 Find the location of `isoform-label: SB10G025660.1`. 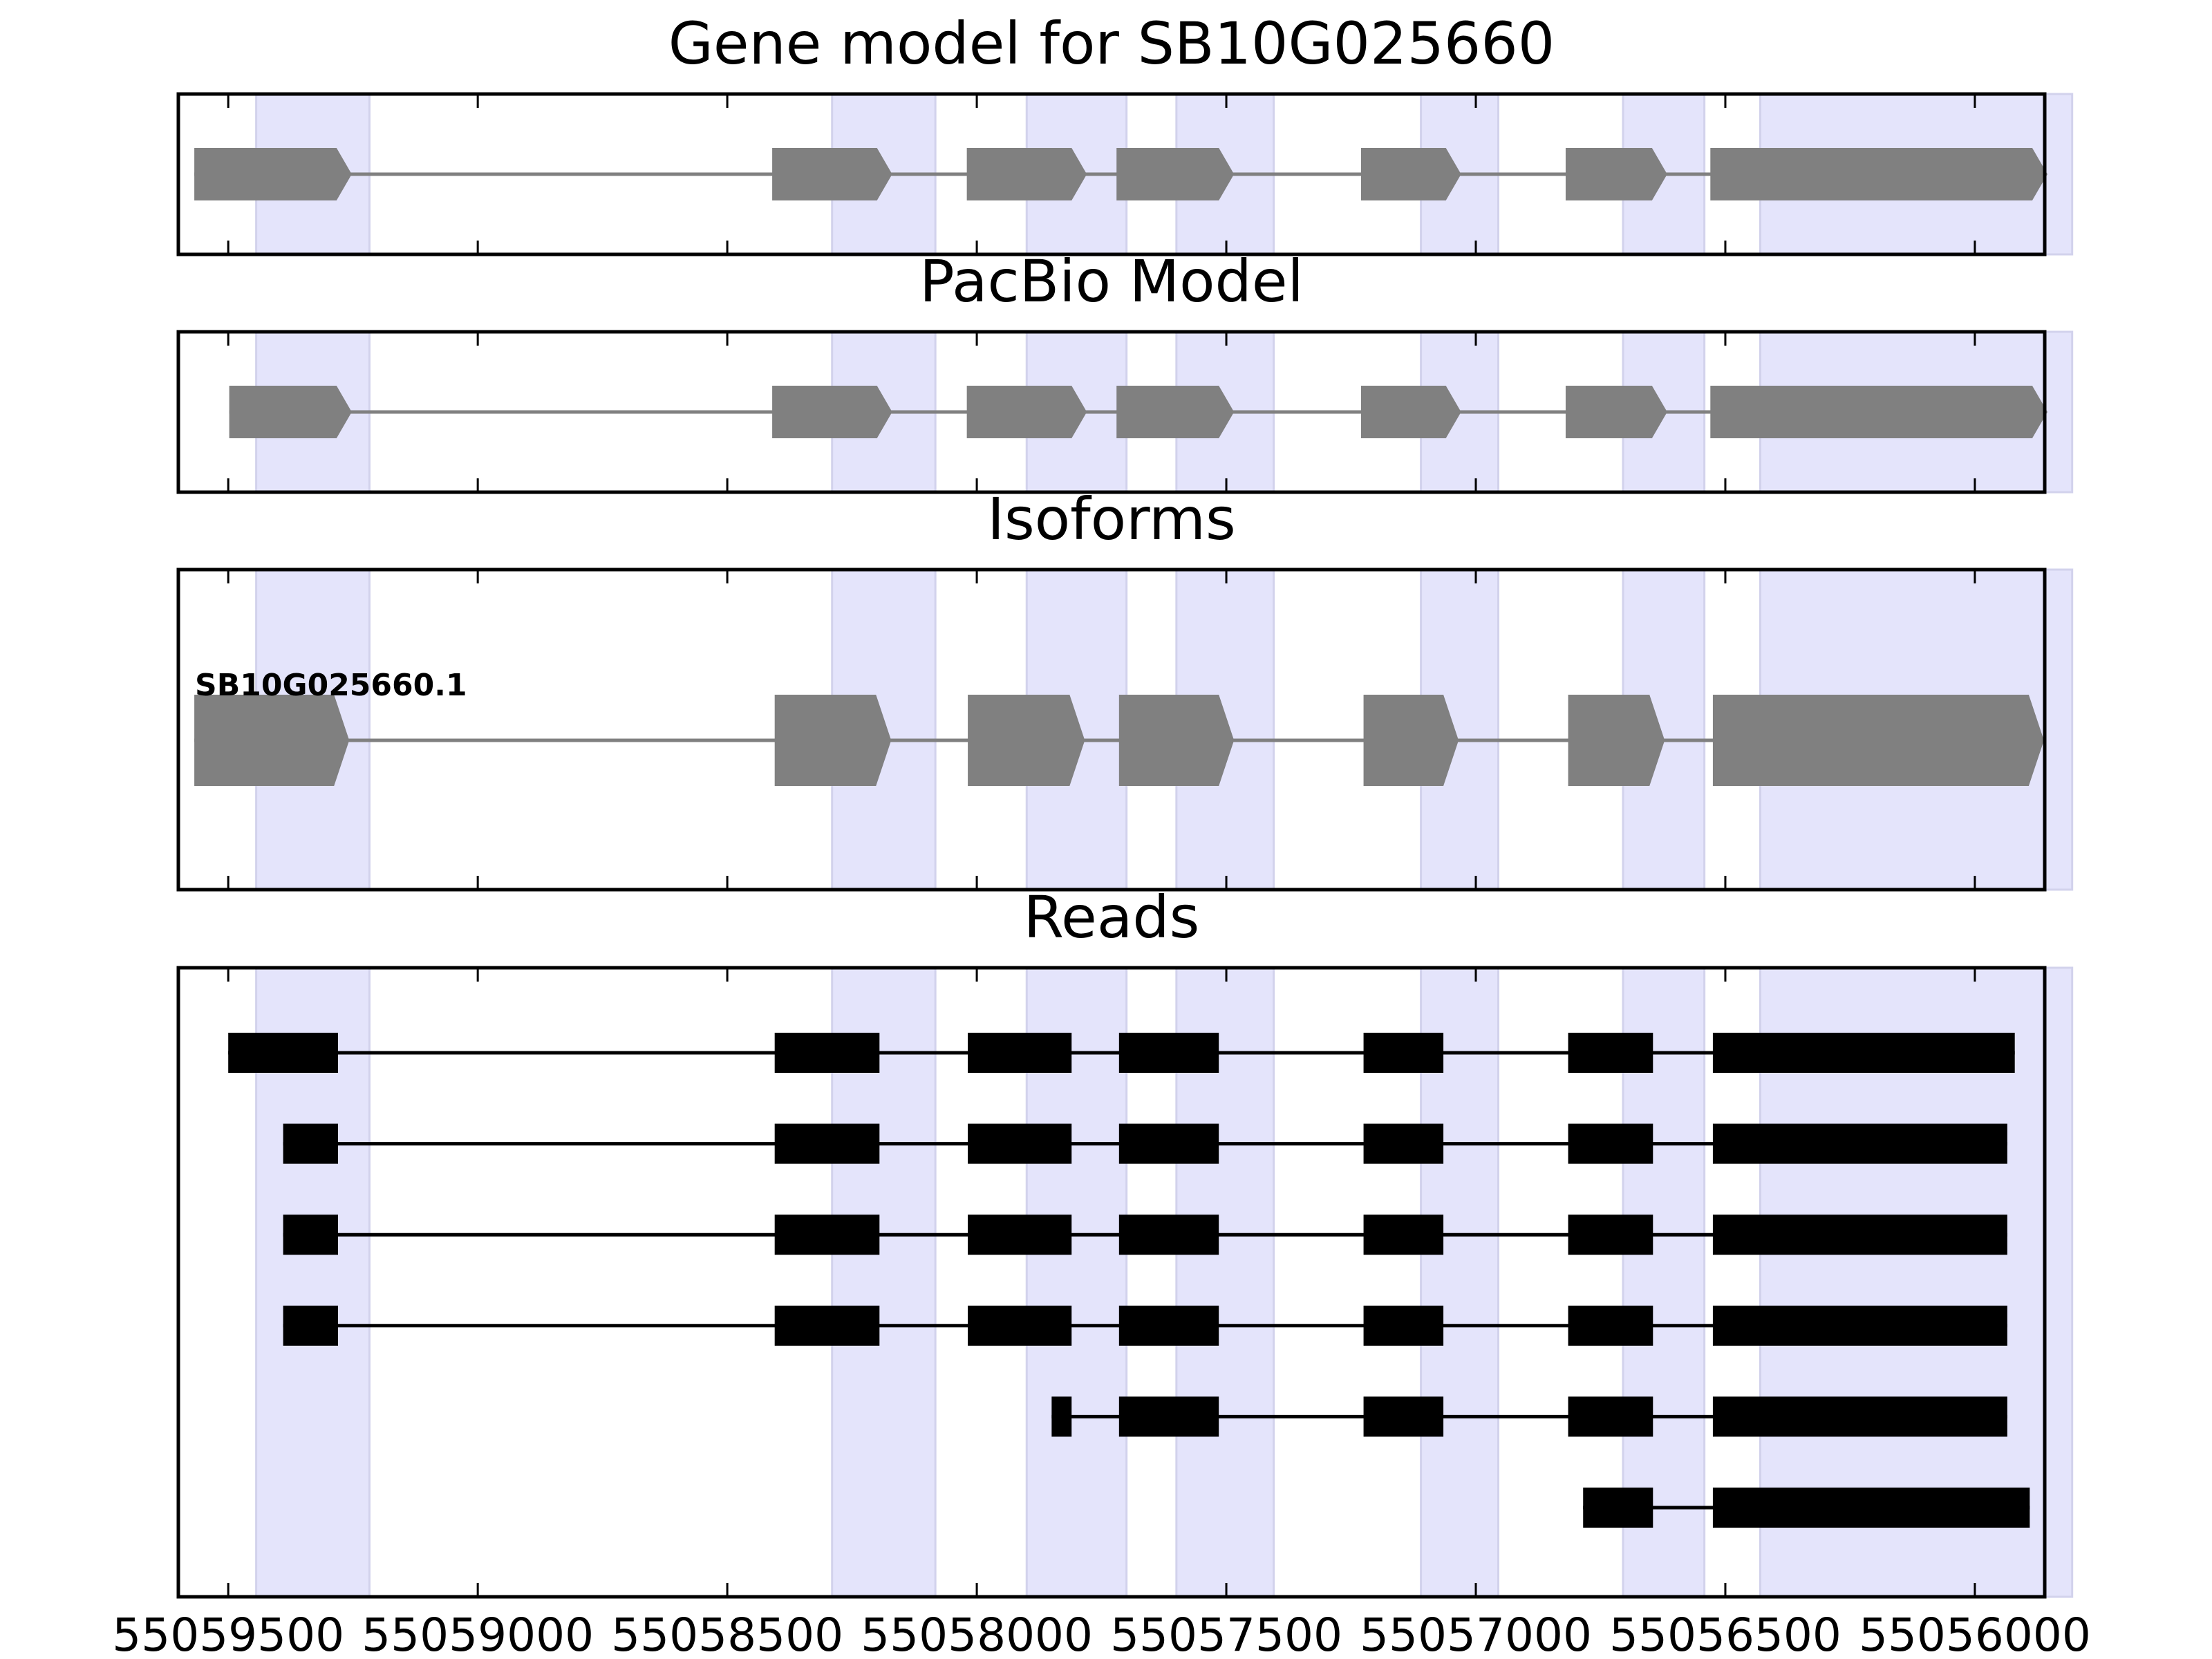

isoform-label: SB10G025660.1 is located at coordinates (331, 685).